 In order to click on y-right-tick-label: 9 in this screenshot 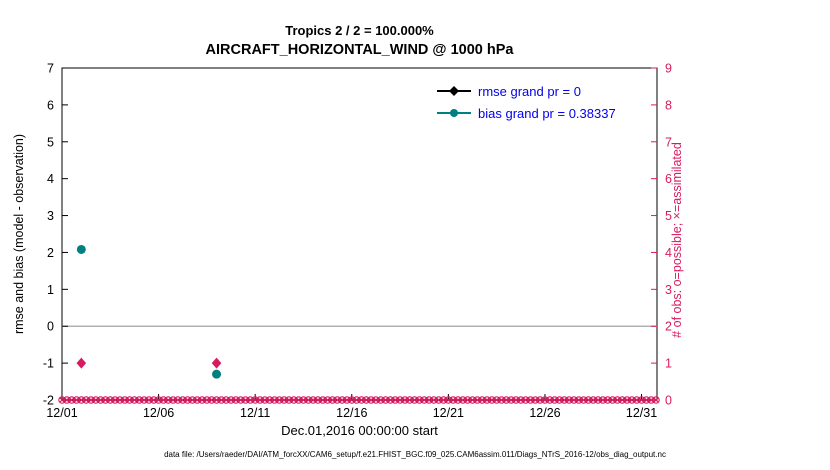, I will do `click(668, 69)`.